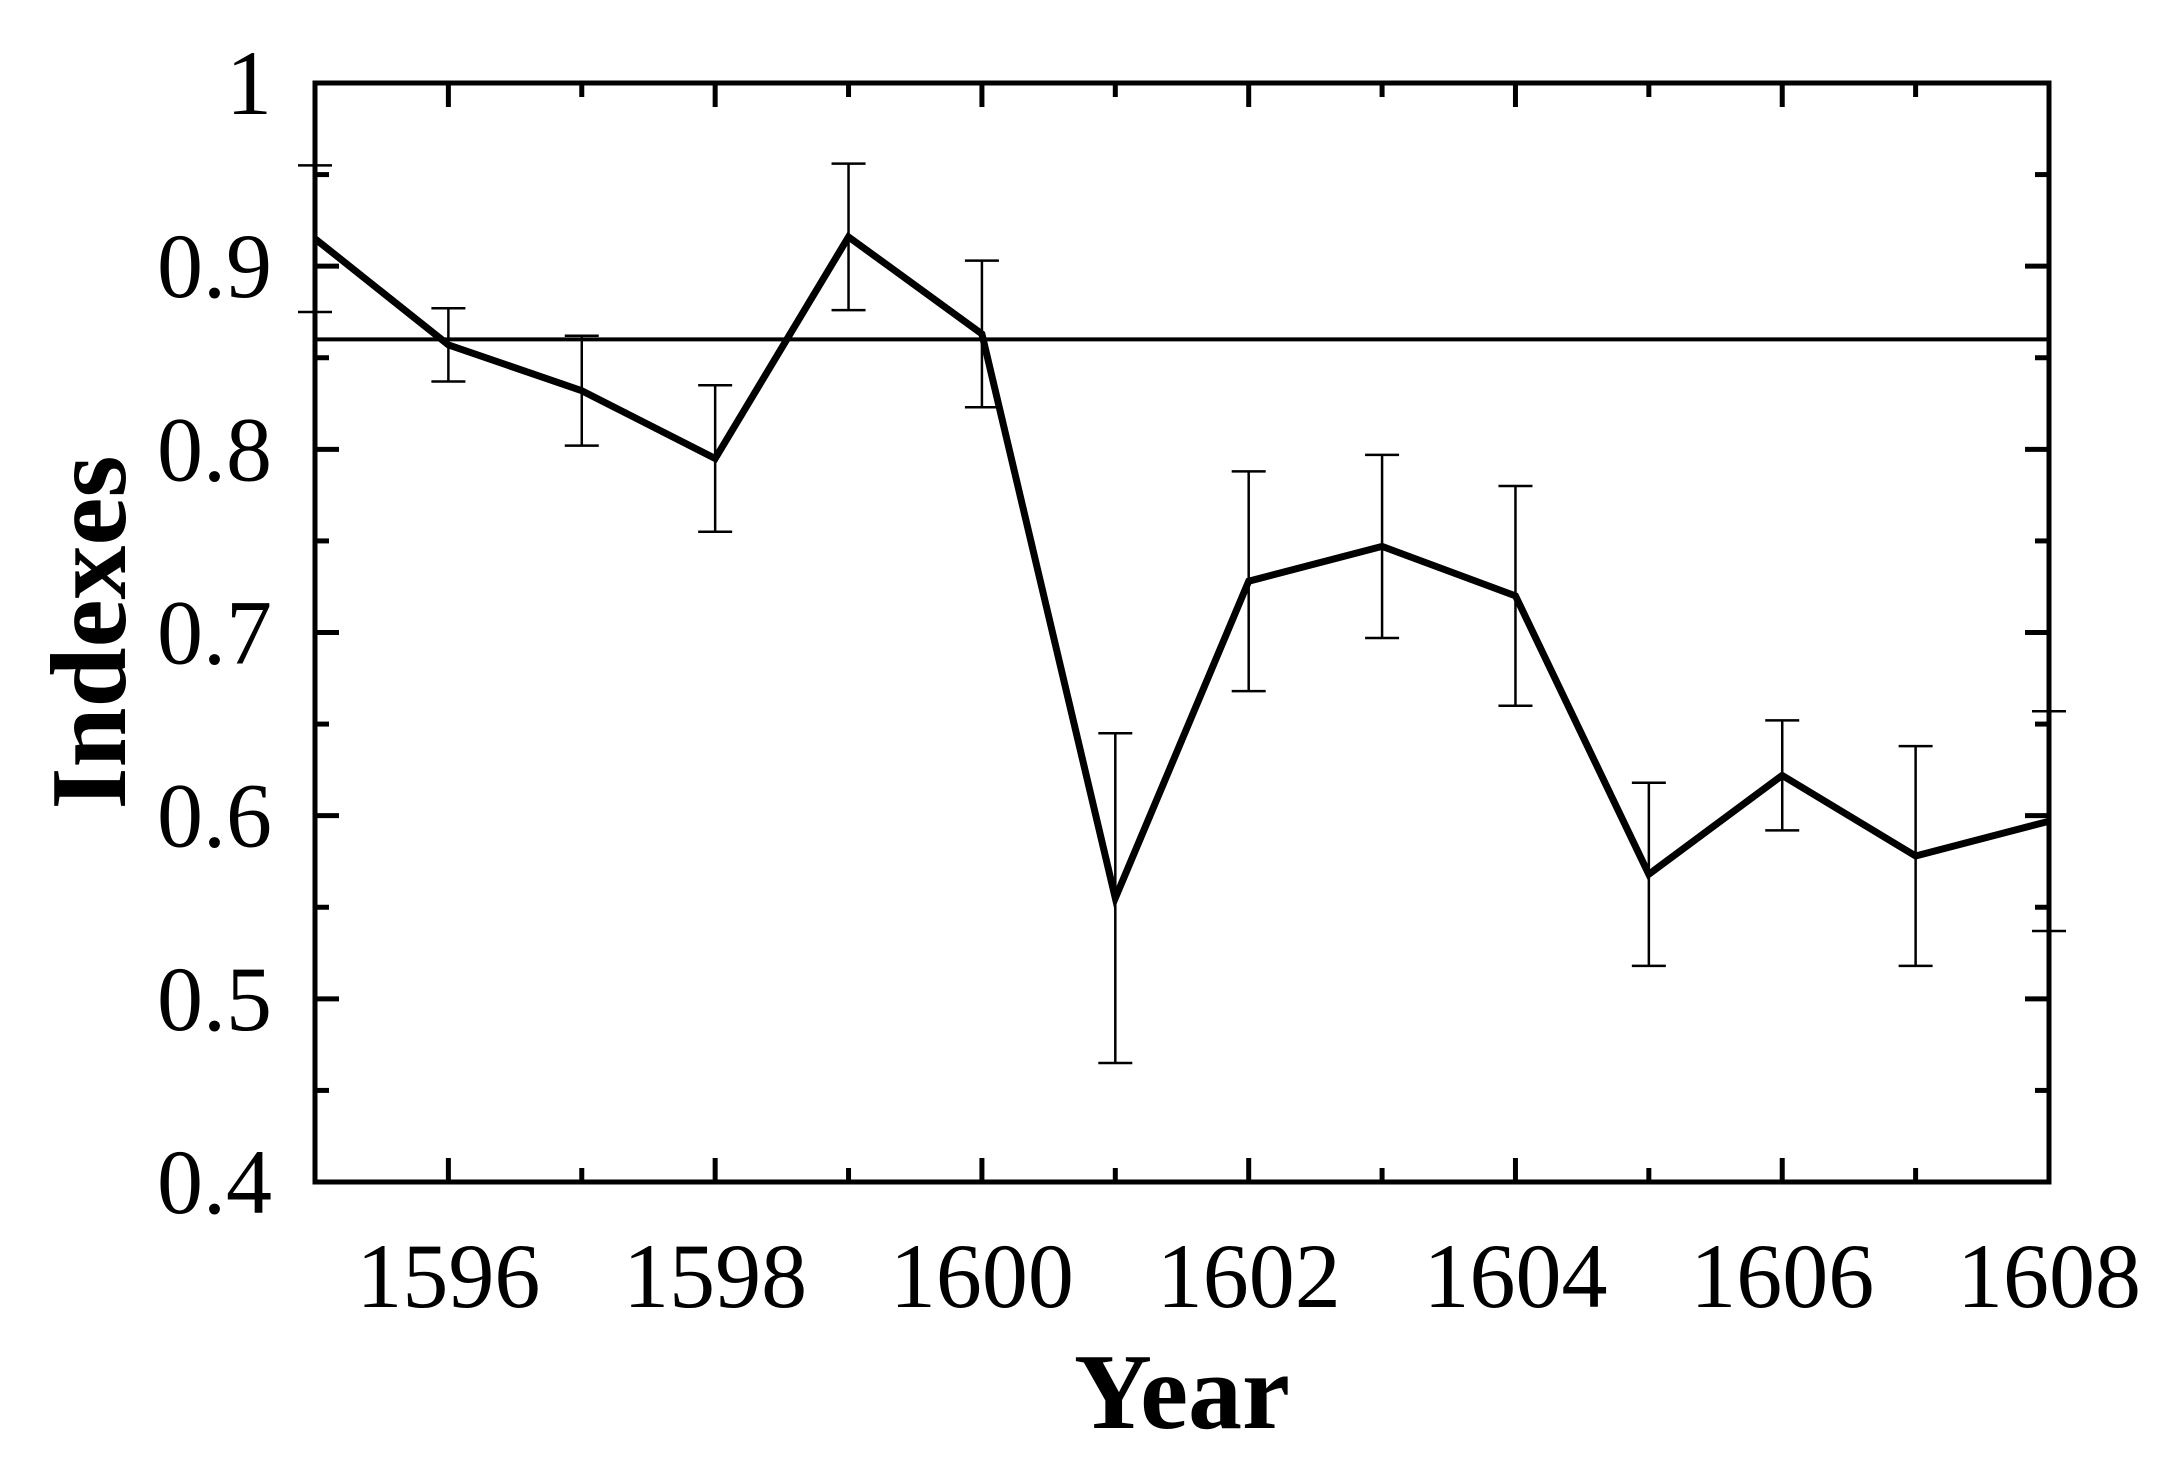  Describe the element at coordinates (715, 1276) in the screenshot. I see `x-tick-label: 1598` at that location.